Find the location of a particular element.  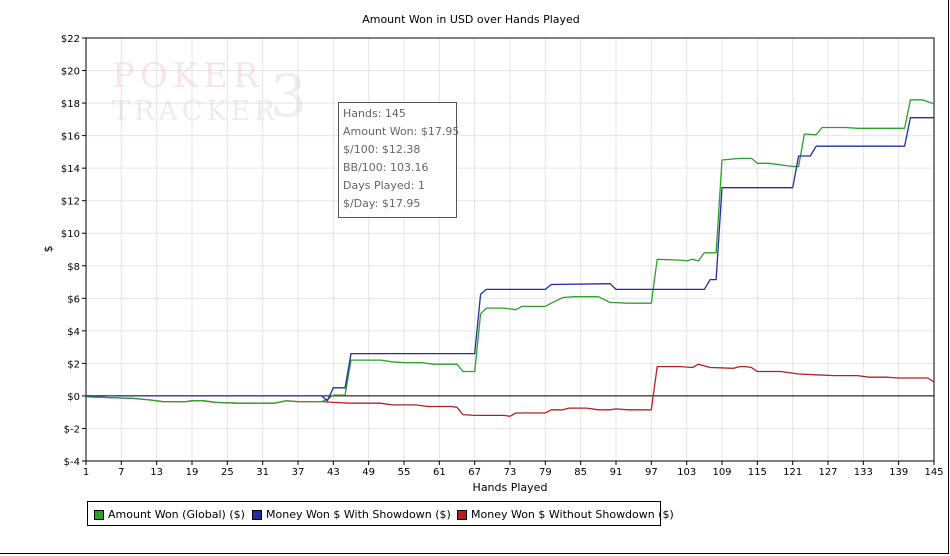

y-axis-label: $ is located at coordinates (48, 249).